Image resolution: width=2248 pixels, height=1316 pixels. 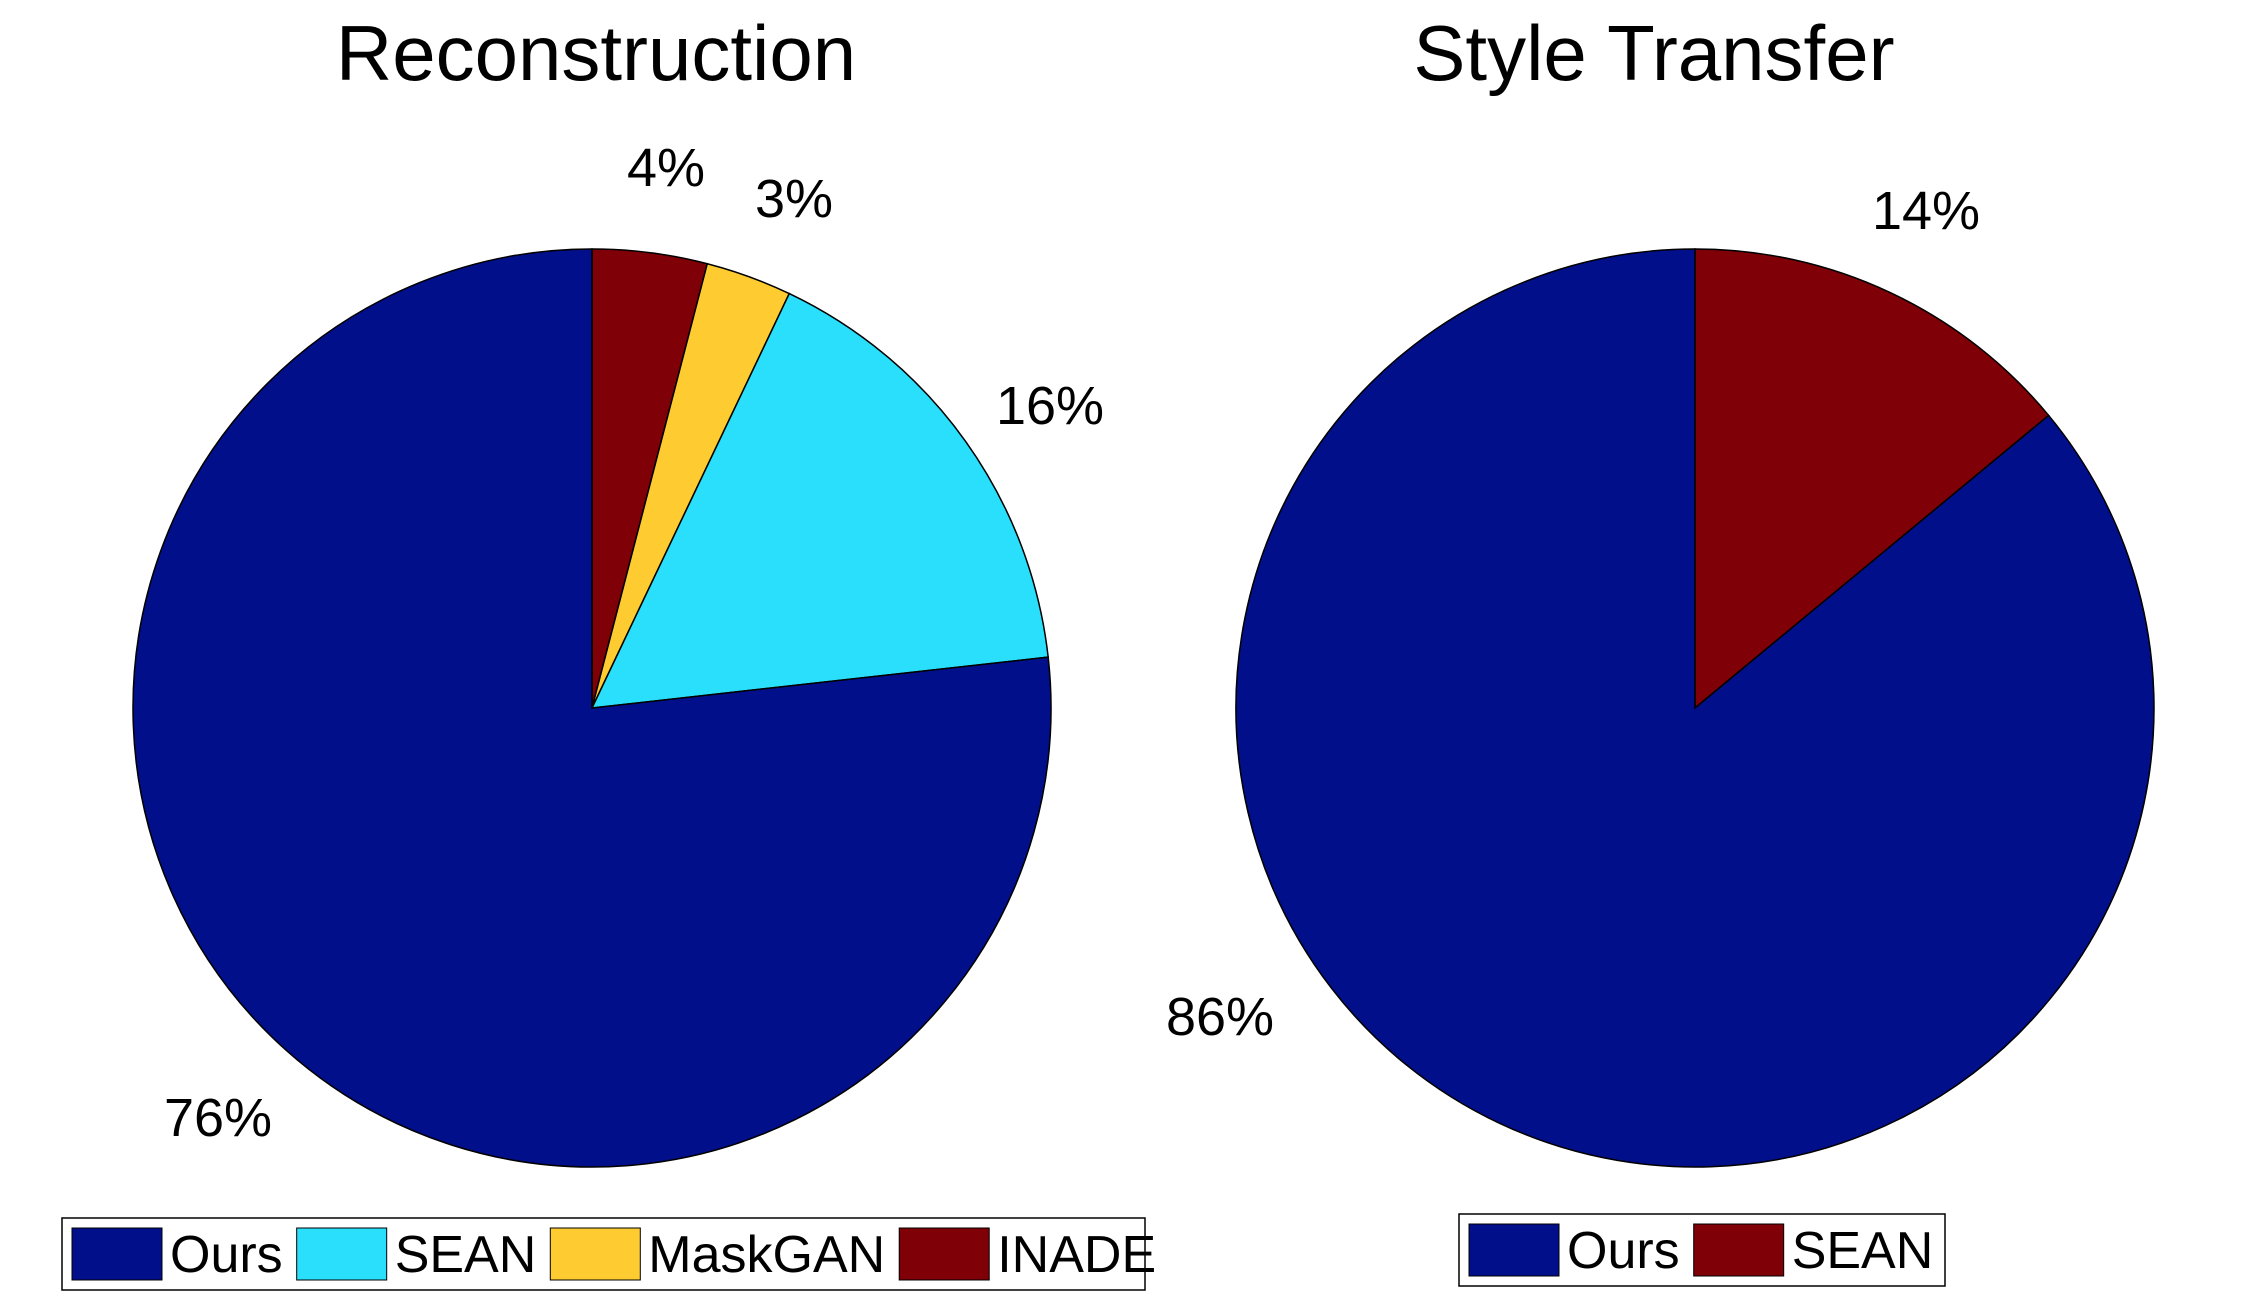 I want to click on slice-label-maskgan: 3%, so click(x=794, y=199).